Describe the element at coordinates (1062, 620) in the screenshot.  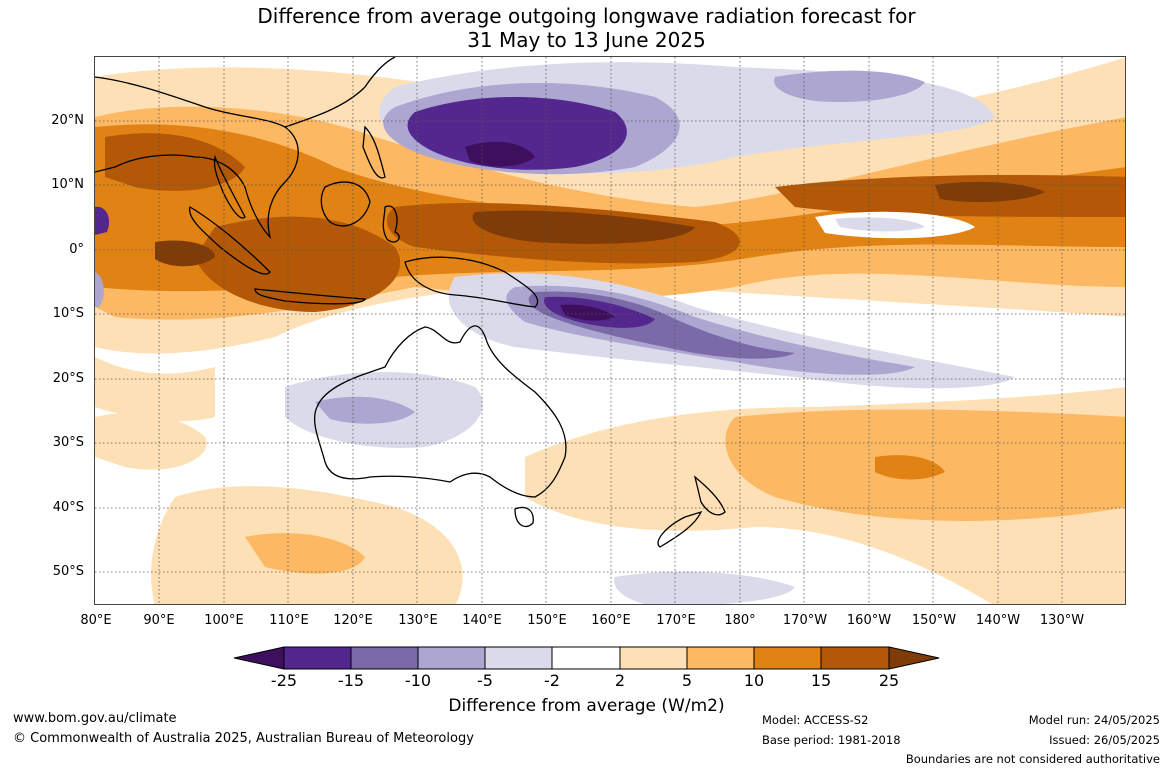
I see `lon-label-130w: 130°W` at that location.